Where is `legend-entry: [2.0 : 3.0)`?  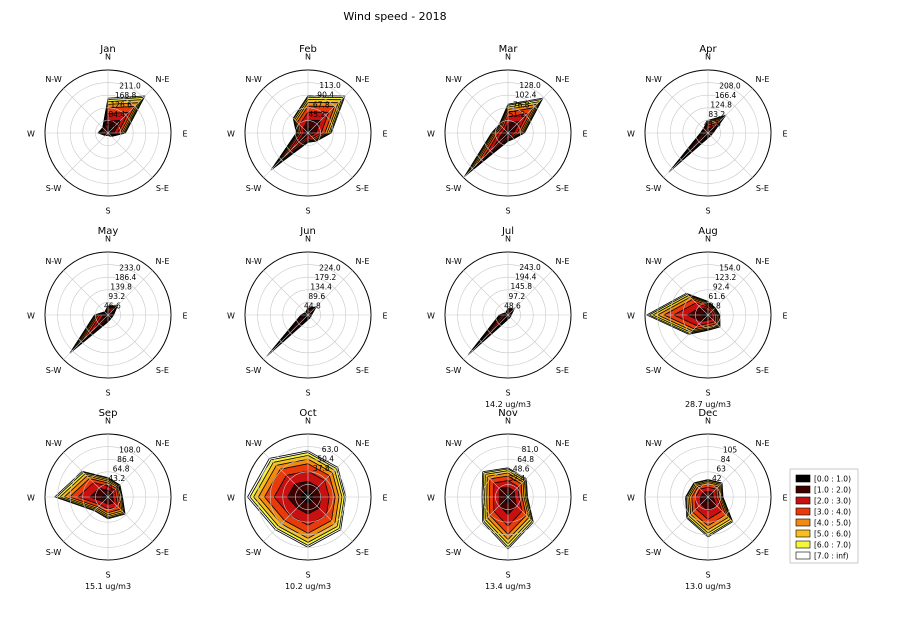 legend-entry: [2.0 : 3.0) is located at coordinates (832, 501).